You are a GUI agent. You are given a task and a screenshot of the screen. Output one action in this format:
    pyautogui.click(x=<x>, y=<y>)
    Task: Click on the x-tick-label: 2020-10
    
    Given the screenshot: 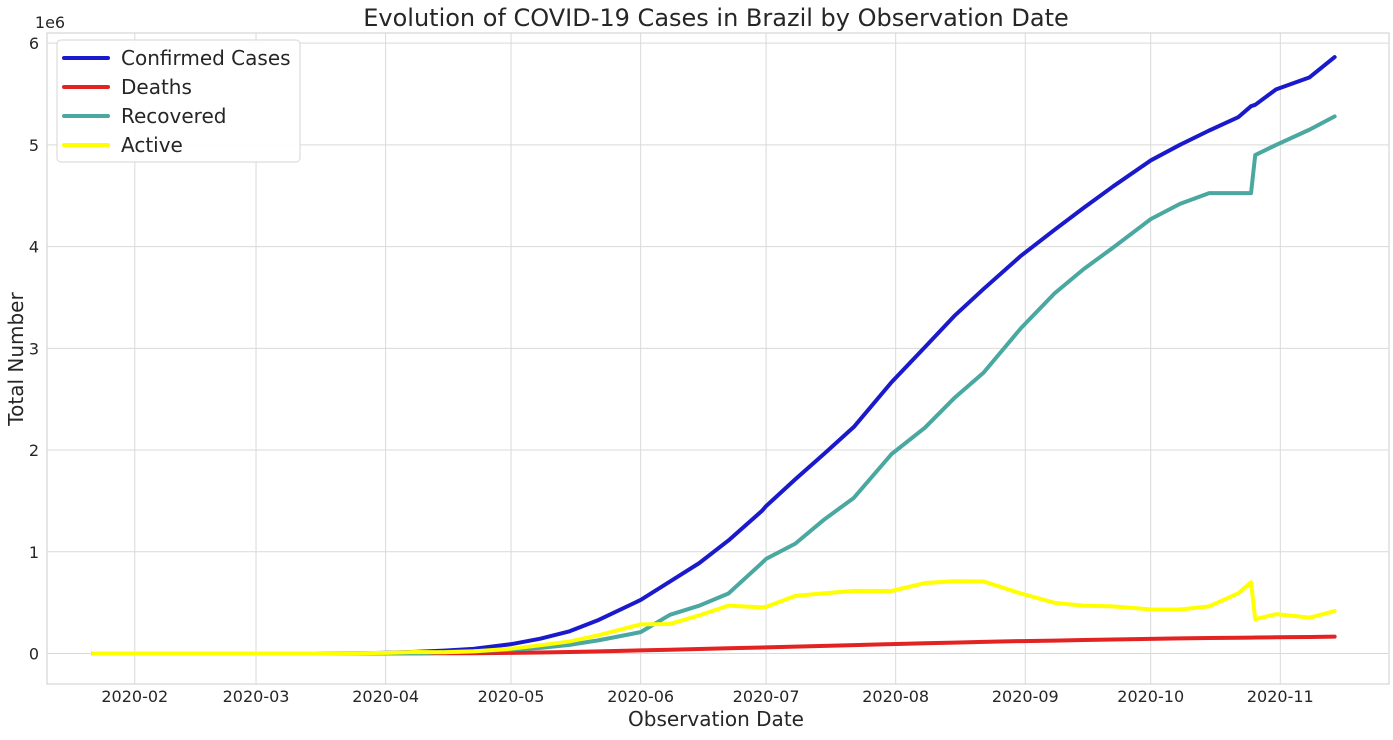 What is the action you would take?
    pyautogui.click(x=1150, y=696)
    